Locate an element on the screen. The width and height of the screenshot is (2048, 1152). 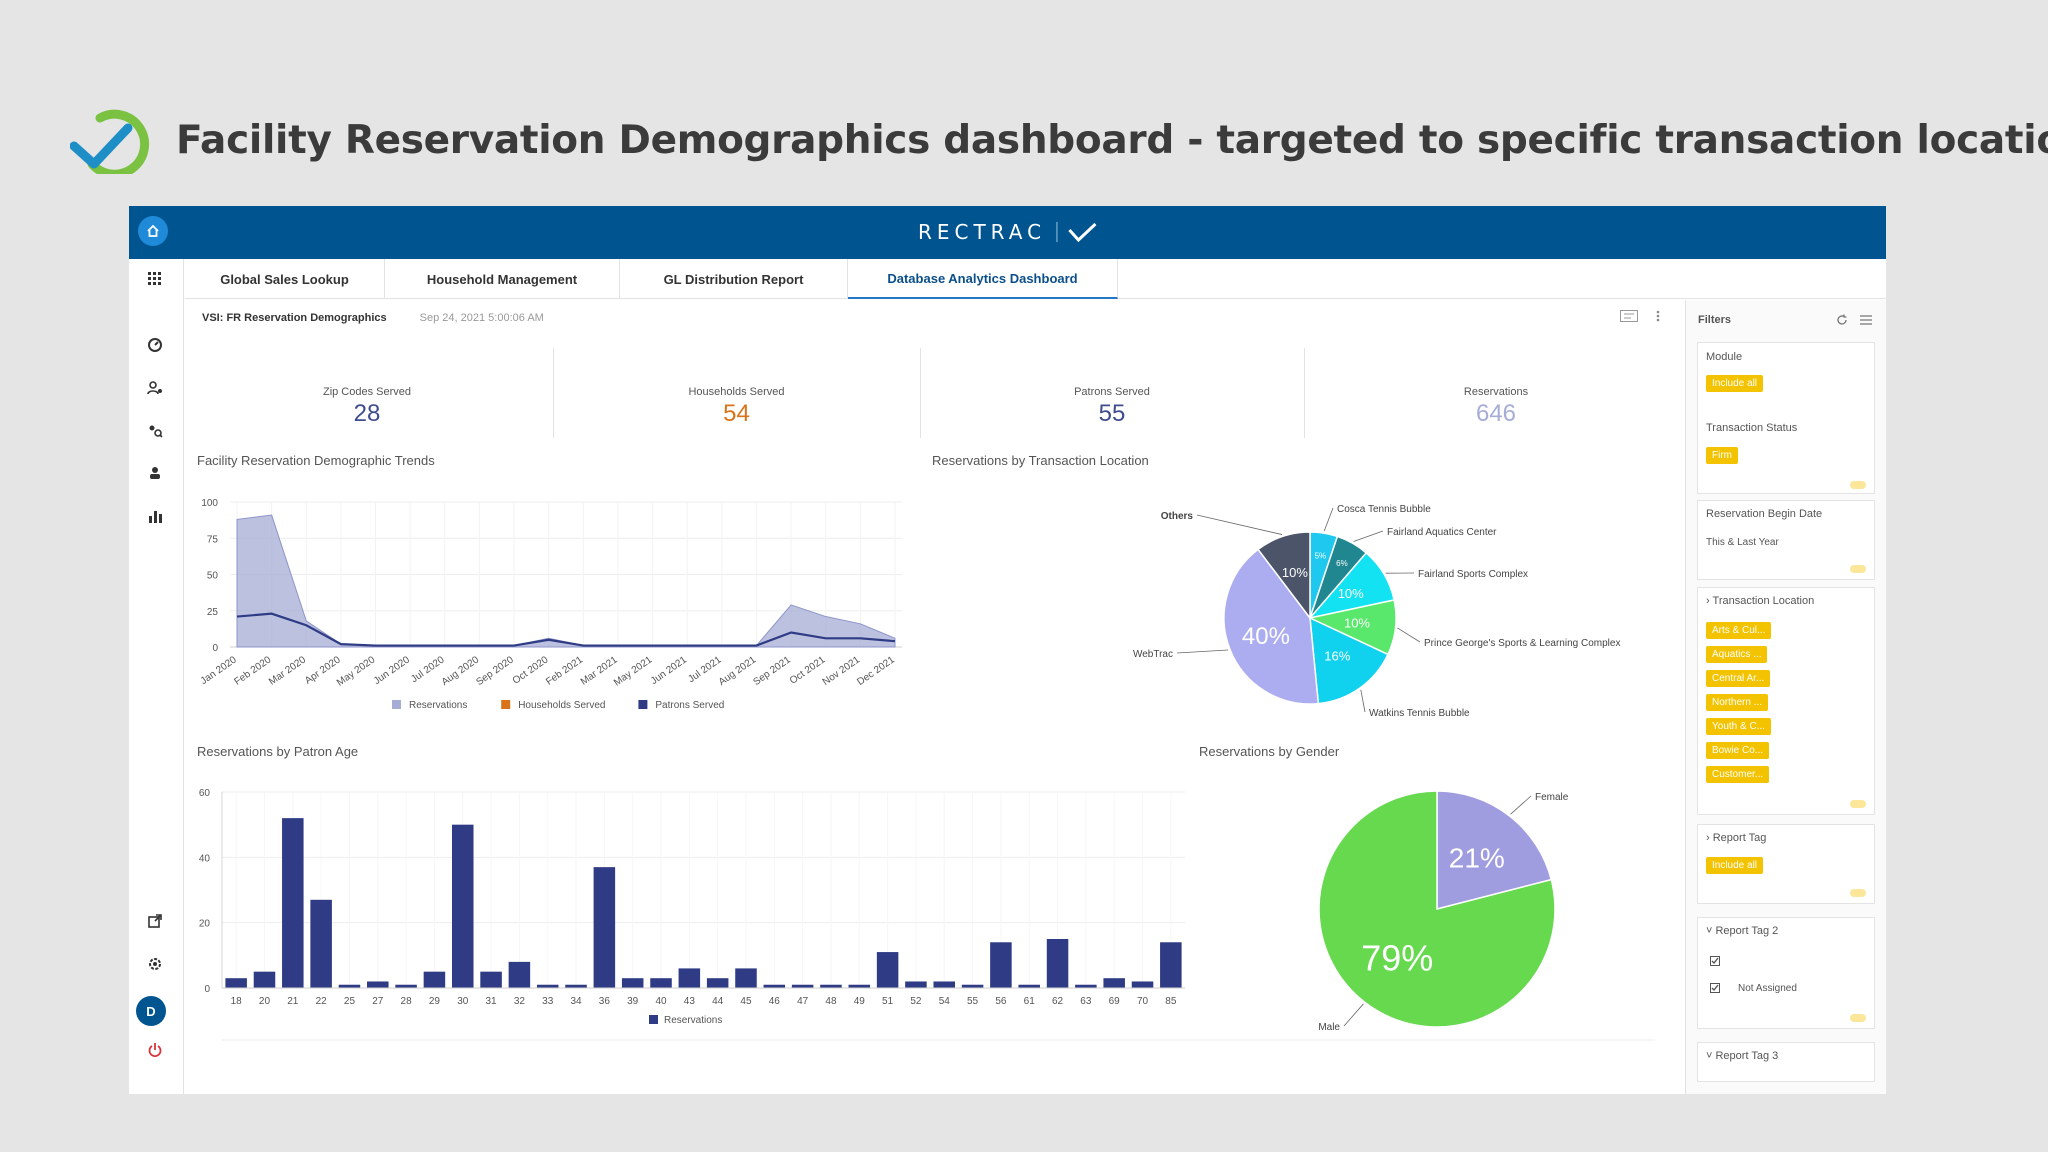
trends-x-tick: Feb 2020 is located at coordinates (252, 670).